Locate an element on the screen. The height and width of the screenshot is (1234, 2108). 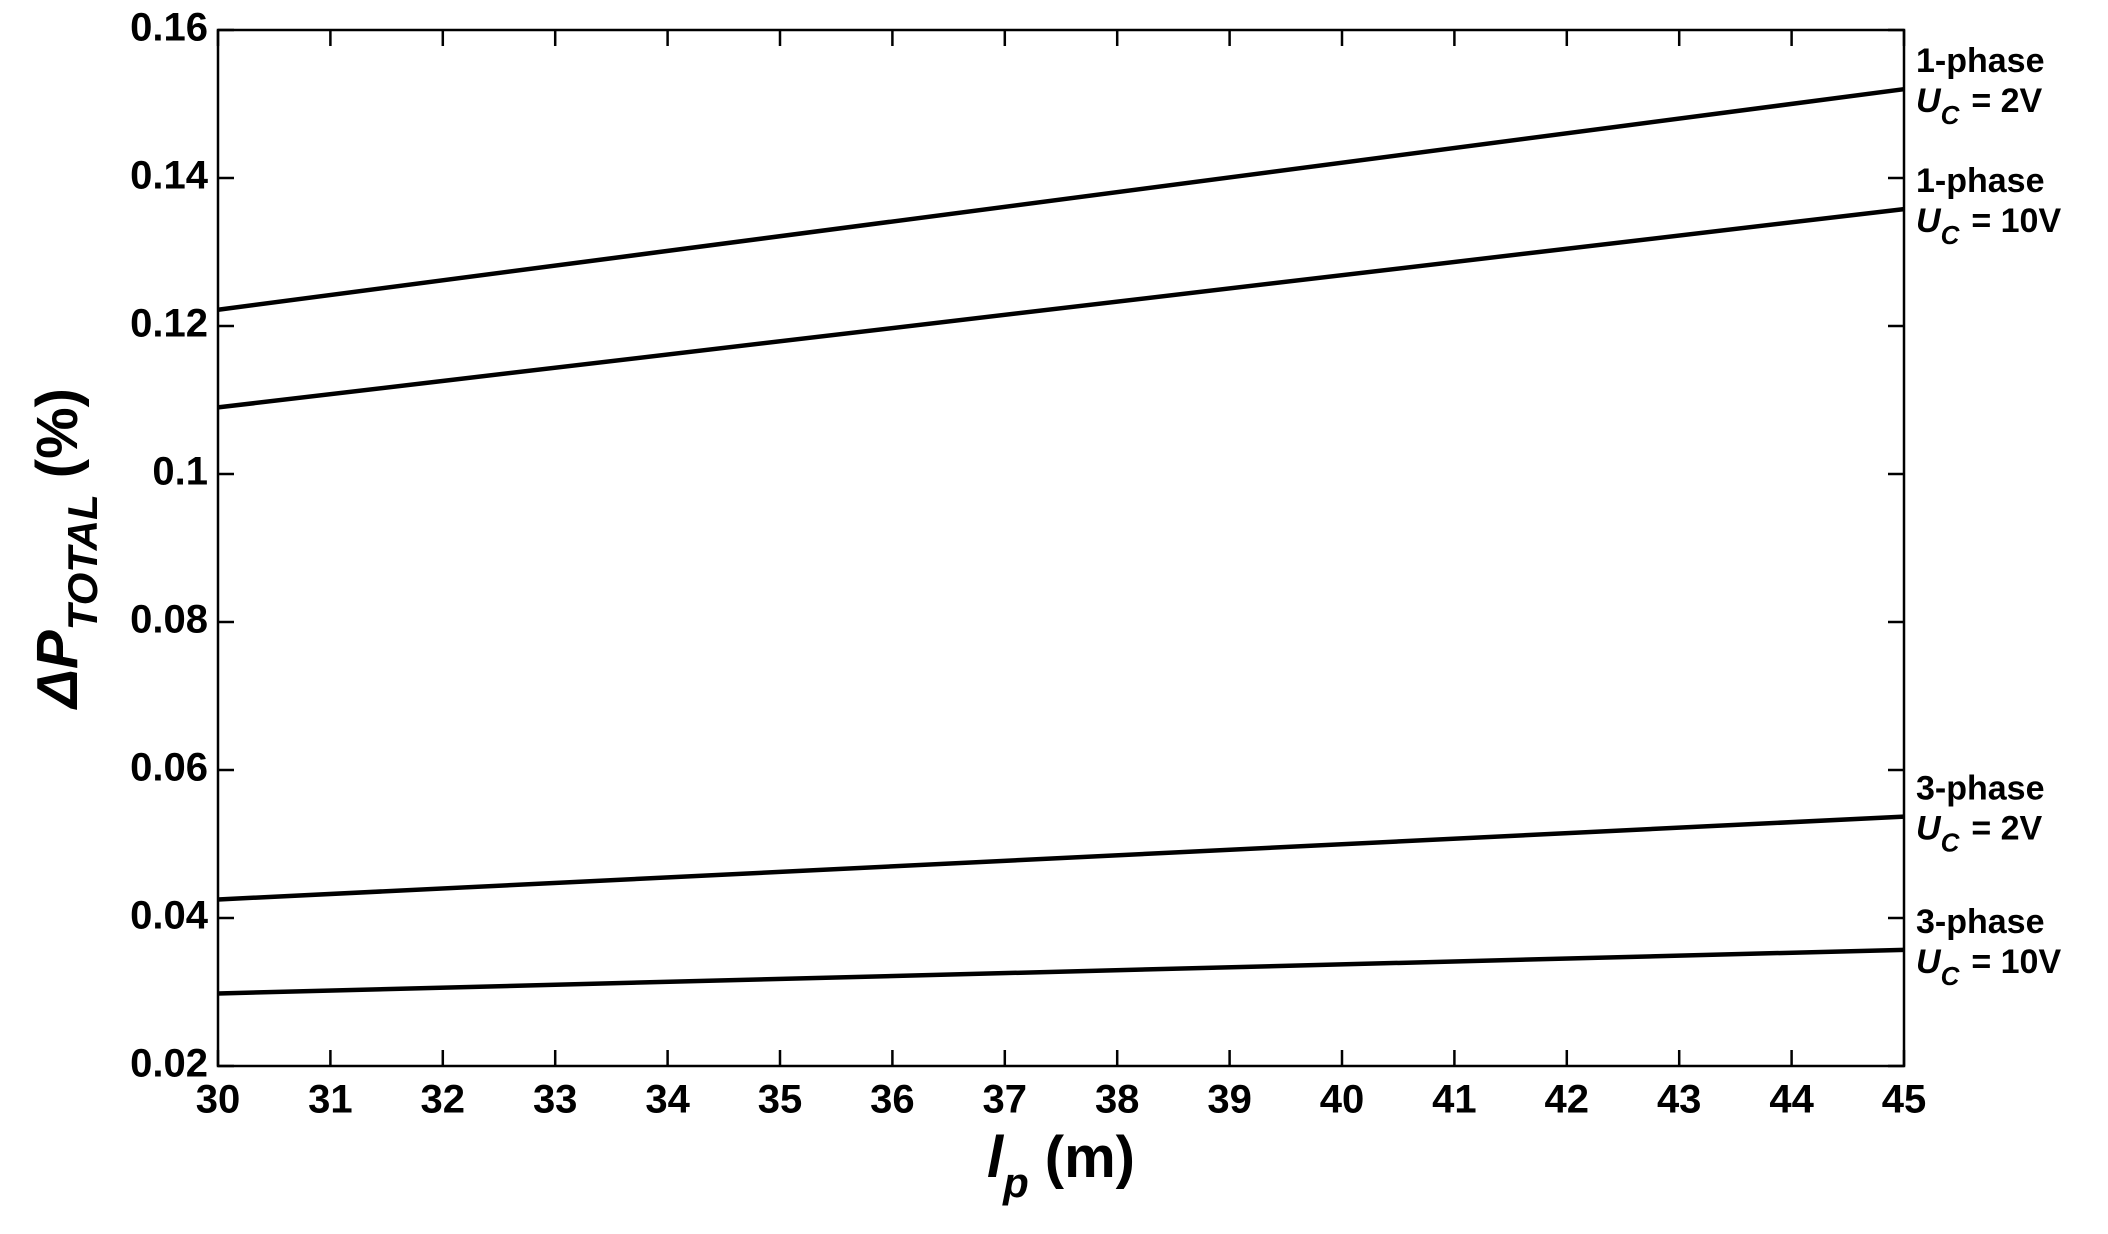
x-tick-label: 31 is located at coordinates (330, 1100).